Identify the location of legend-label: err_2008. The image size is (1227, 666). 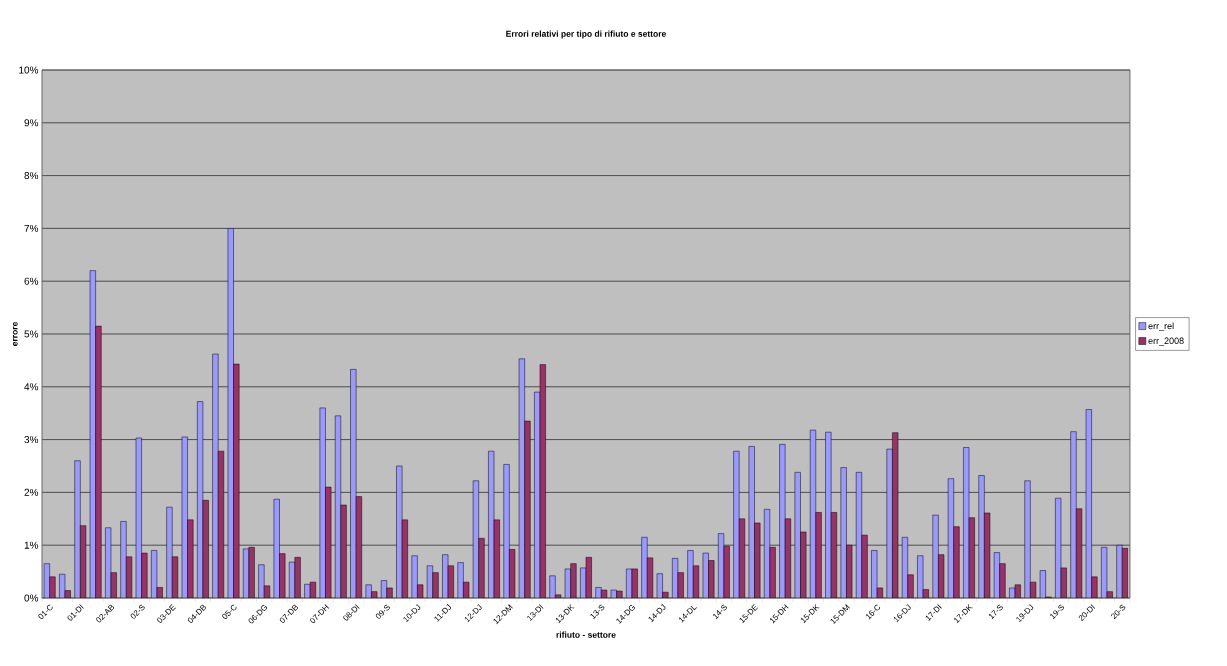
(1166, 341).